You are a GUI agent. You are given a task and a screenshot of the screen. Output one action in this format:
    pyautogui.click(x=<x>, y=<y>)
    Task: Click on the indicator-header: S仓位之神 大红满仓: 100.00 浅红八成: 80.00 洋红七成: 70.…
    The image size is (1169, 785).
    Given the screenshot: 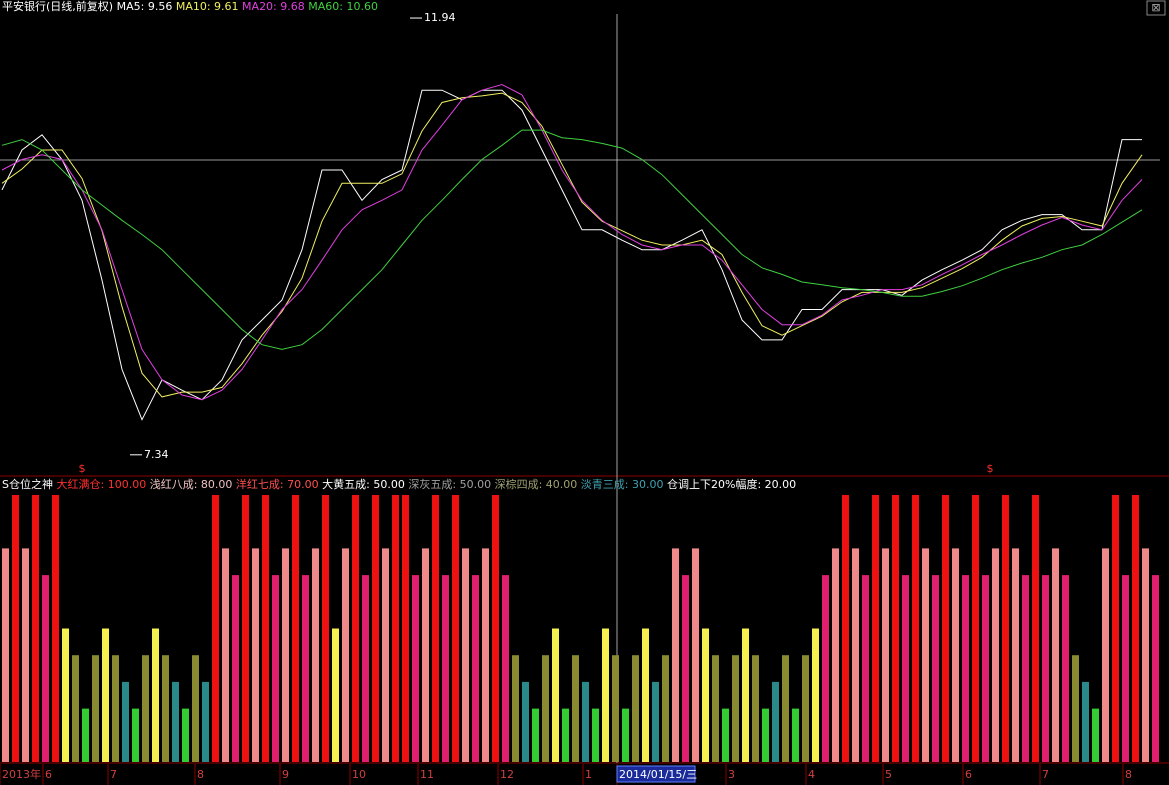 What is the action you would take?
    pyautogui.click(x=399, y=484)
    